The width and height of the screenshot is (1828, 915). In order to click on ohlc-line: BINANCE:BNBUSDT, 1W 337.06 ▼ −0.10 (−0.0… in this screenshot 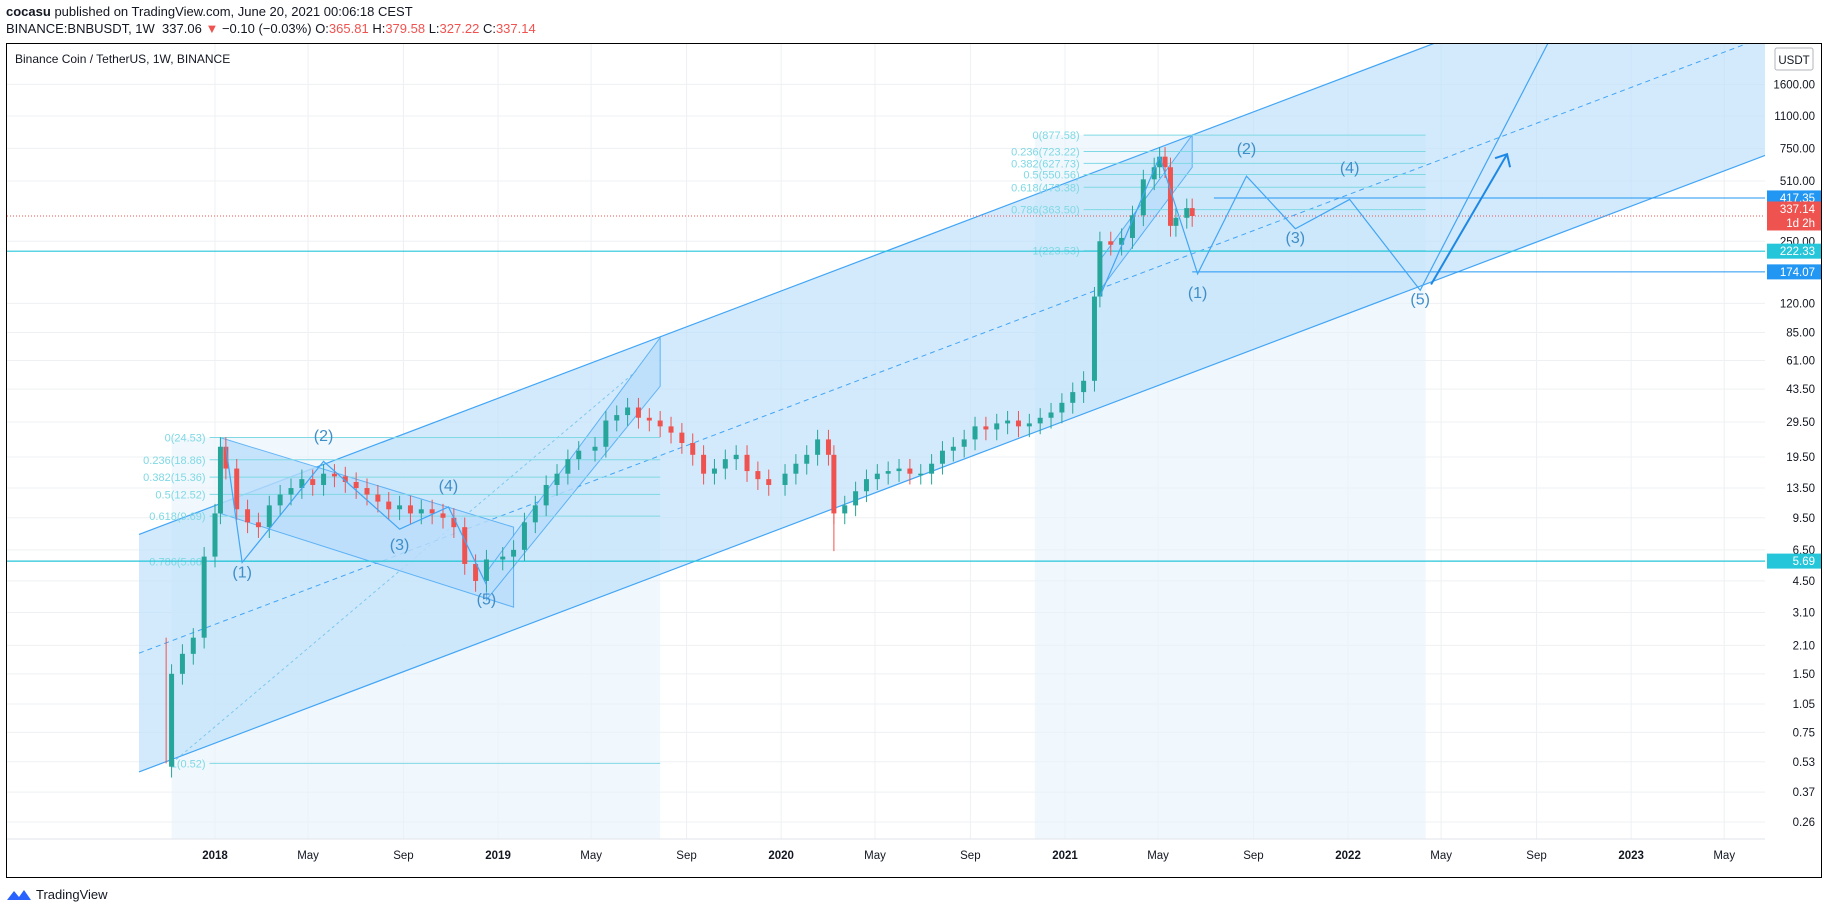, I will do `click(271, 28)`.